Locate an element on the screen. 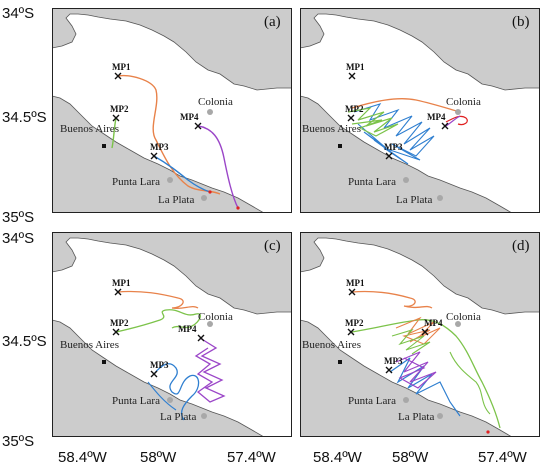 This screenshot has width=550, height=468. panel-b-punta-lara-marker is located at coordinates (406, 180).